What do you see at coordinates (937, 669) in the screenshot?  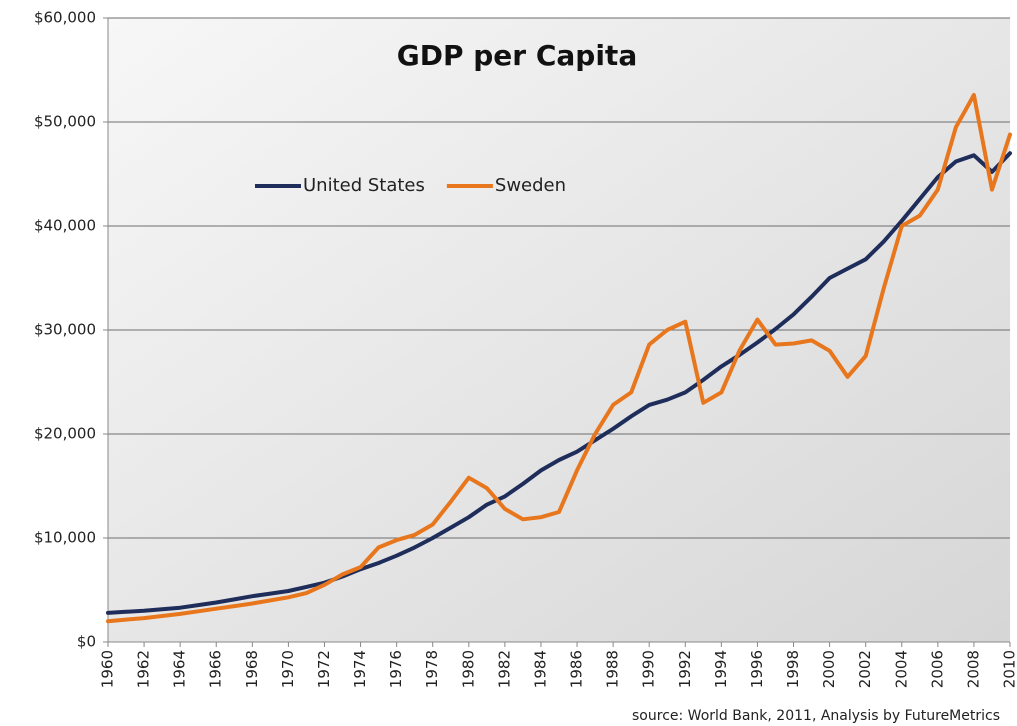 I see `x-tick-label: 2006` at bounding box center [937, 669].